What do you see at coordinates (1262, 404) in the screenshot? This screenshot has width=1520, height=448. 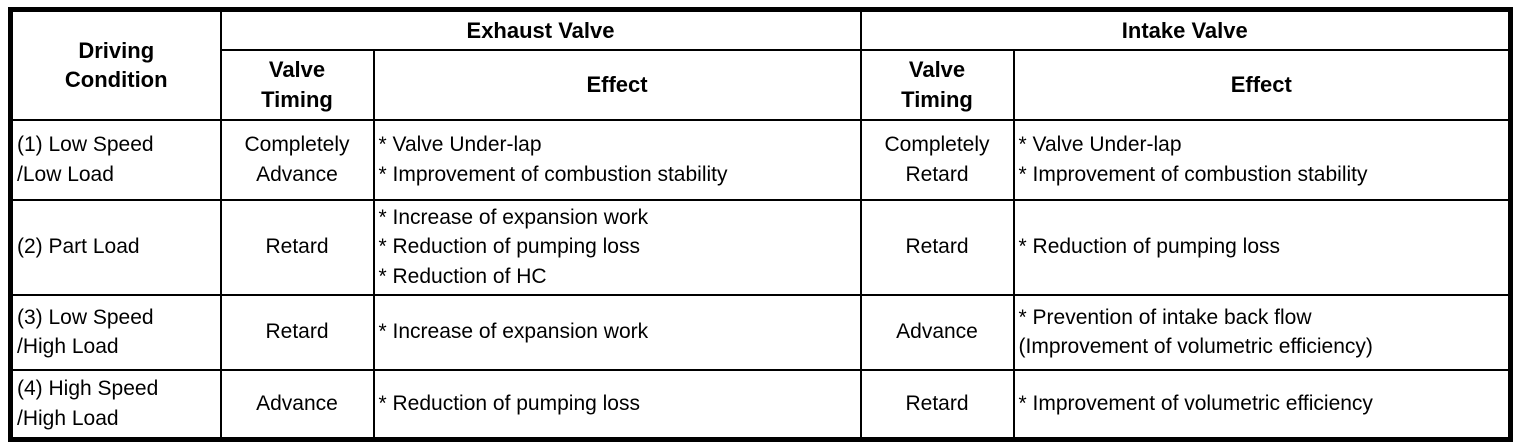 I see `cell-intake-effect: * Improvement of volumetric efficiency` at bounding box center [1262, 404].